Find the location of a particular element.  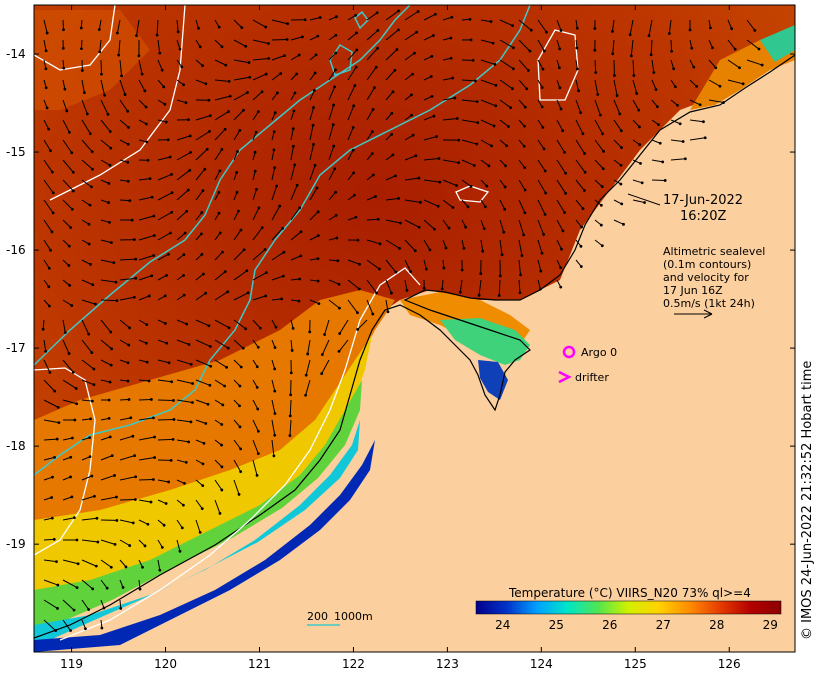

annotation-time: 16:20Z is located at coordinates (703, 216).